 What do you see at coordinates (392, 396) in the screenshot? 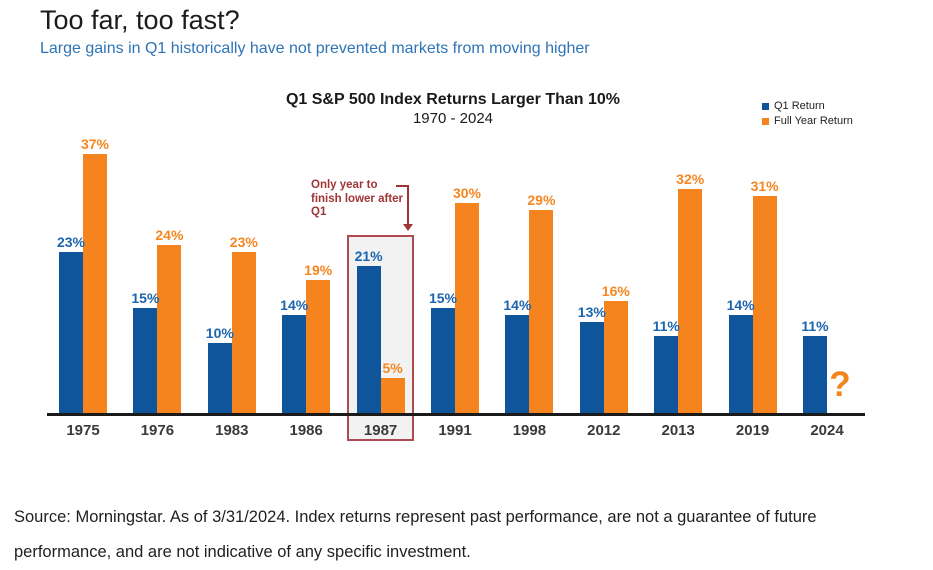
I see `bar-fullyear-1987` at bounding box center [392, 396].